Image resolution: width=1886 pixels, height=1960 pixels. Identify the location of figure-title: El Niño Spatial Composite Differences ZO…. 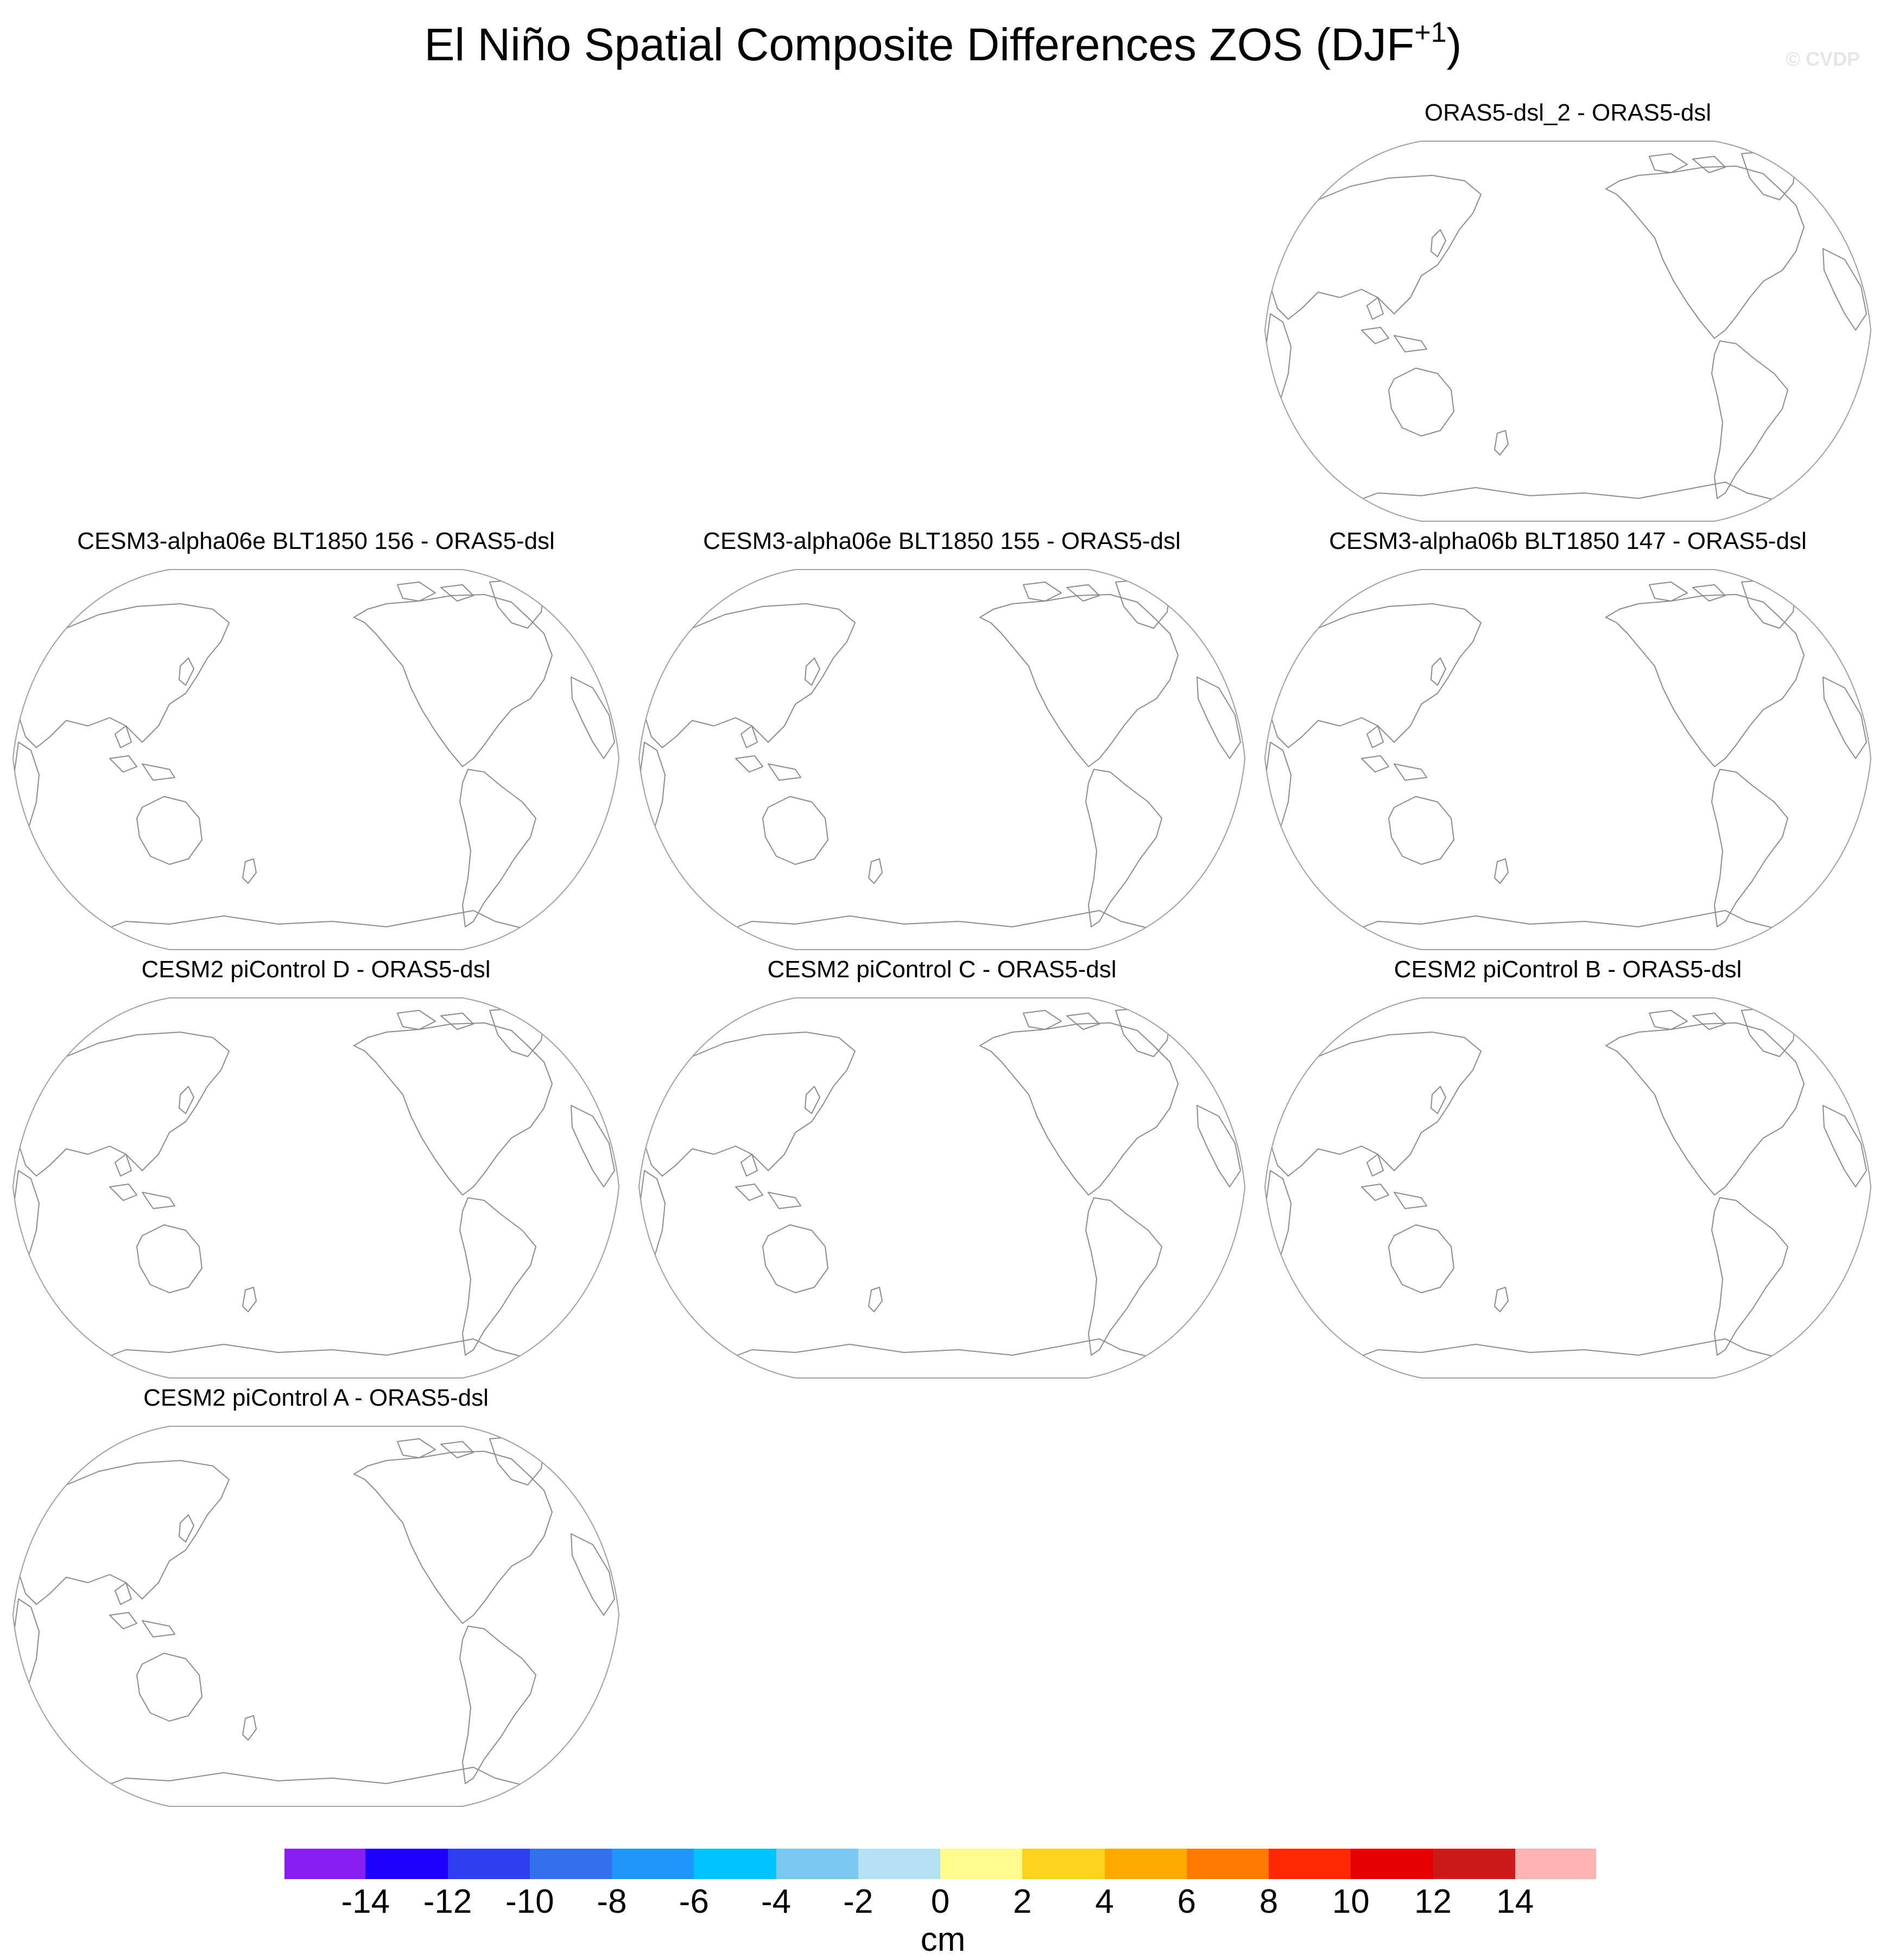
(943, 44).